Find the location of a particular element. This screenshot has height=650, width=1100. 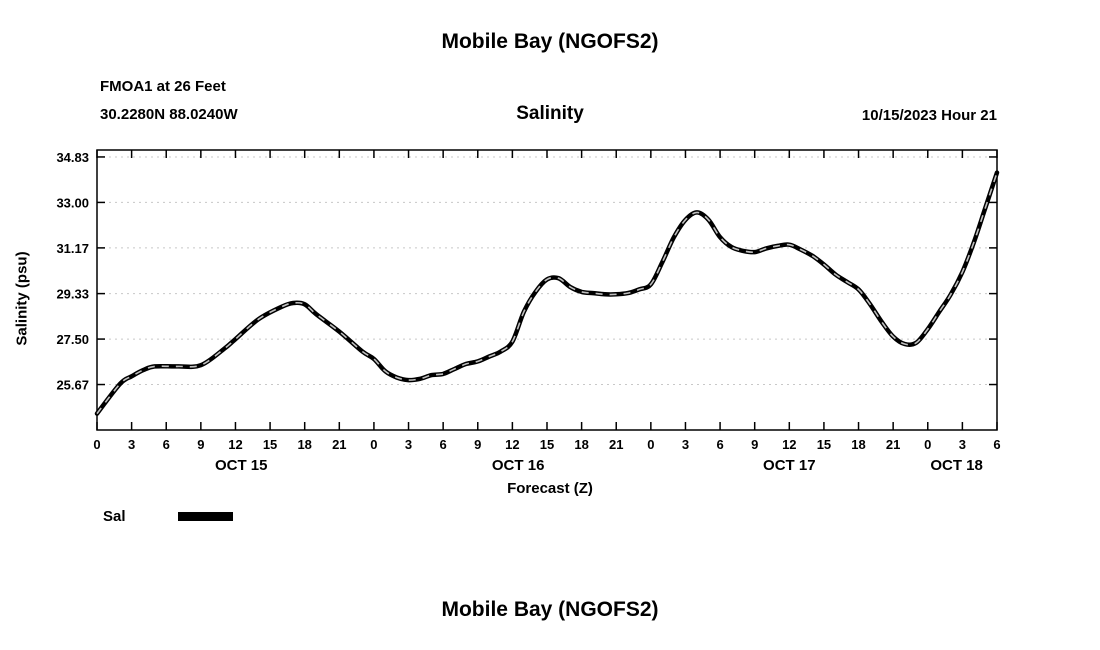

y-tick-label: 29.33 is located at coordinates (72, 294).